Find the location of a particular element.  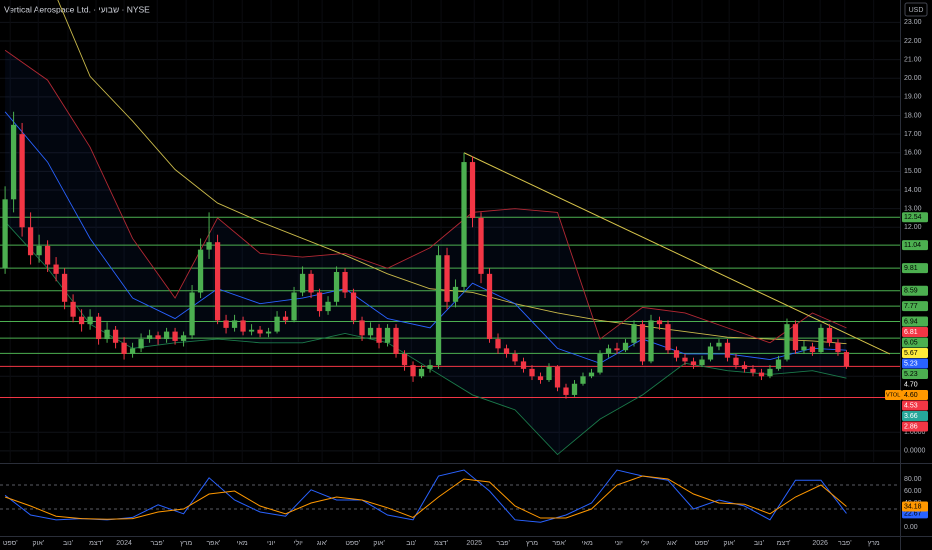

y-tick-label: 18.00 is located at coordinates (913, 115).